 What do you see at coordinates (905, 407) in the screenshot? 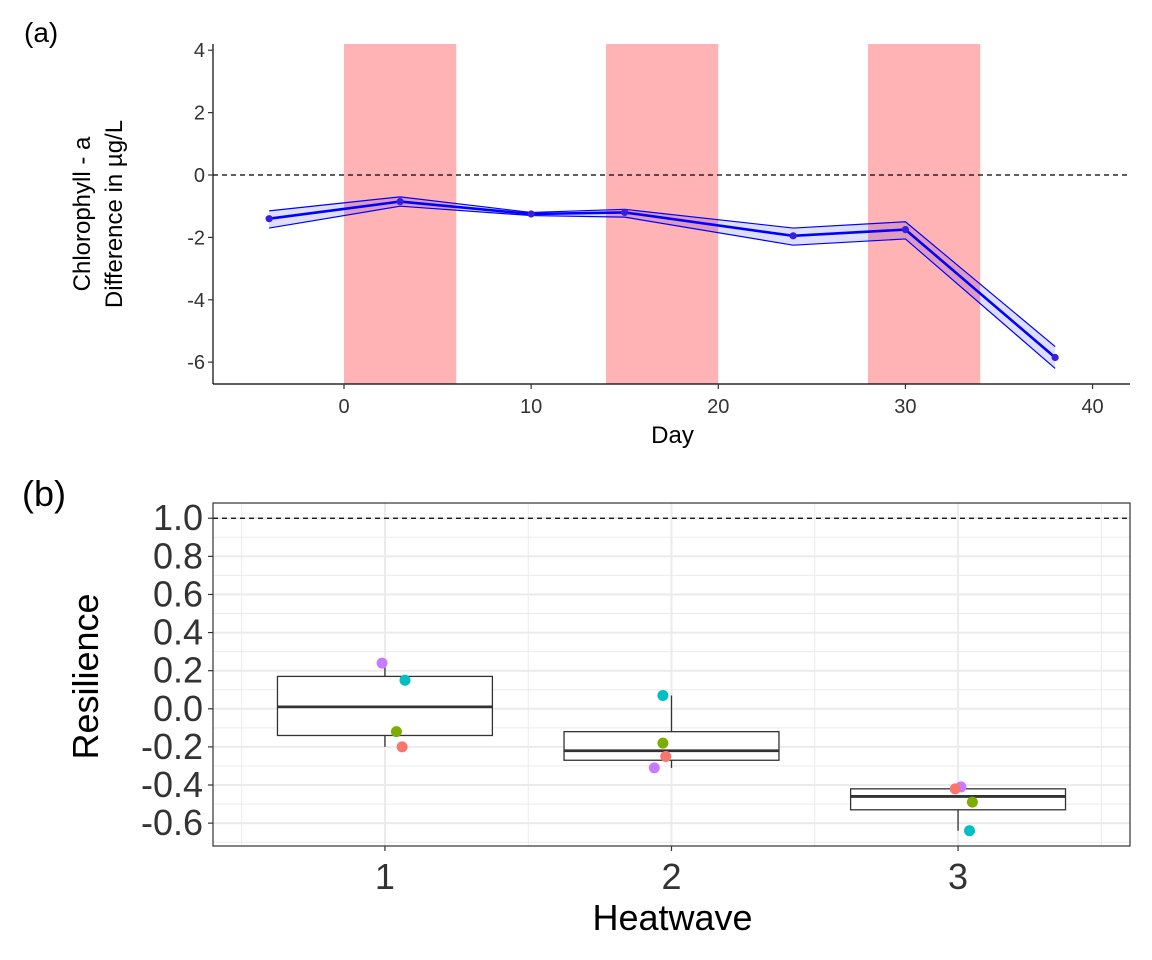
I see `x-tick-label: 30` at bounding box center [905, 407].